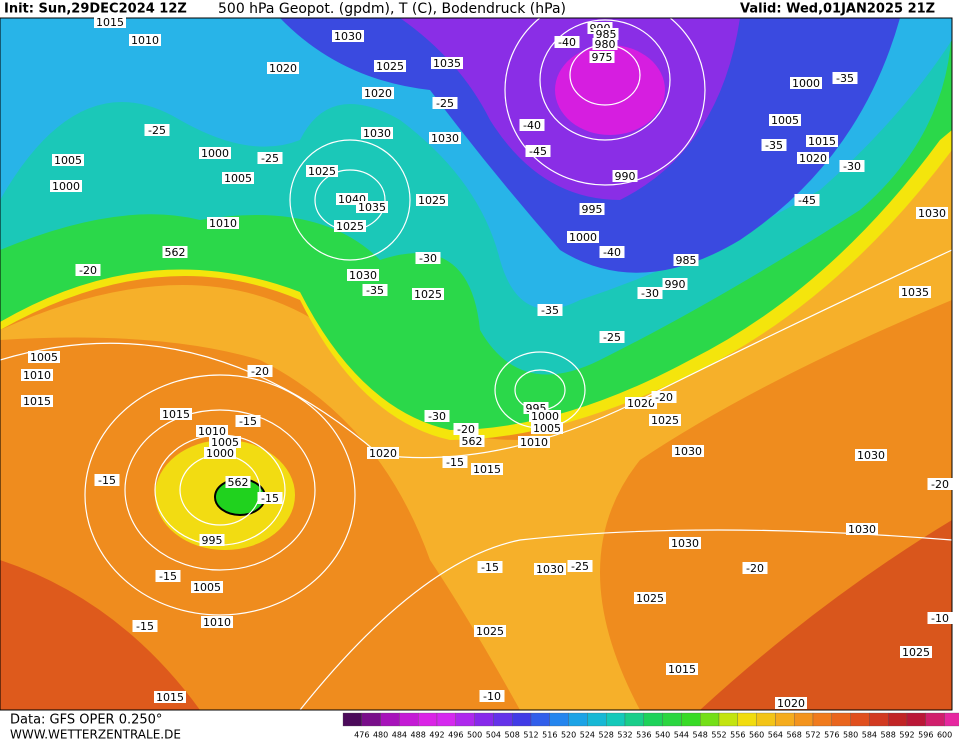 The height and width of the screenshot is (741, 959). I want to click on colorbar-label: 500, so click(474, 735).